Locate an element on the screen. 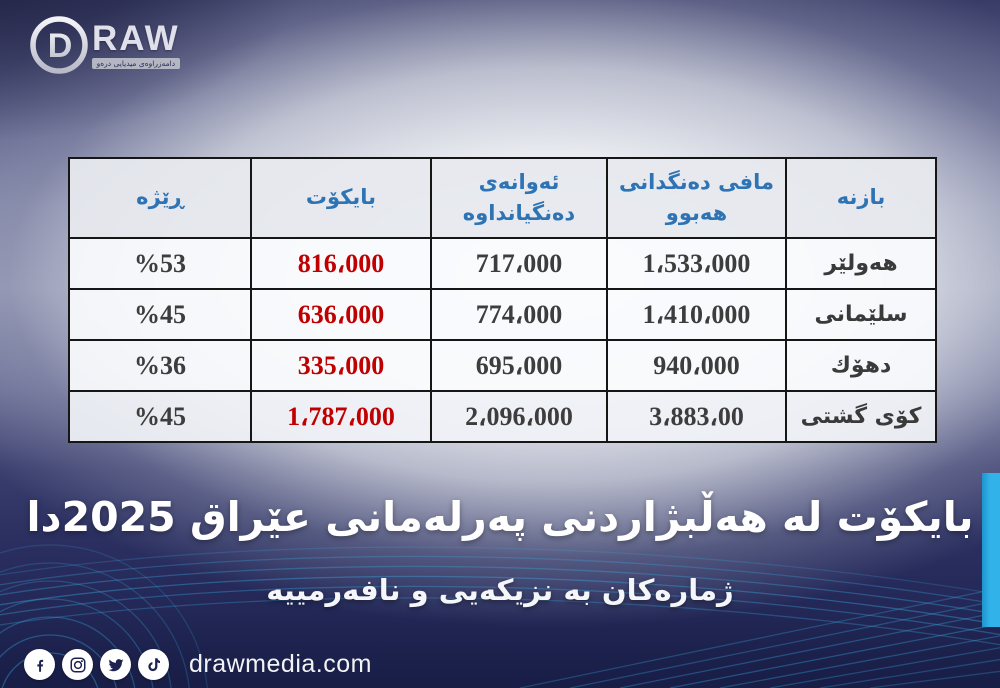 The height and width of the screenshot is (688, 1000). cell-voted: 717،000 is located at coordinates (519, 263).